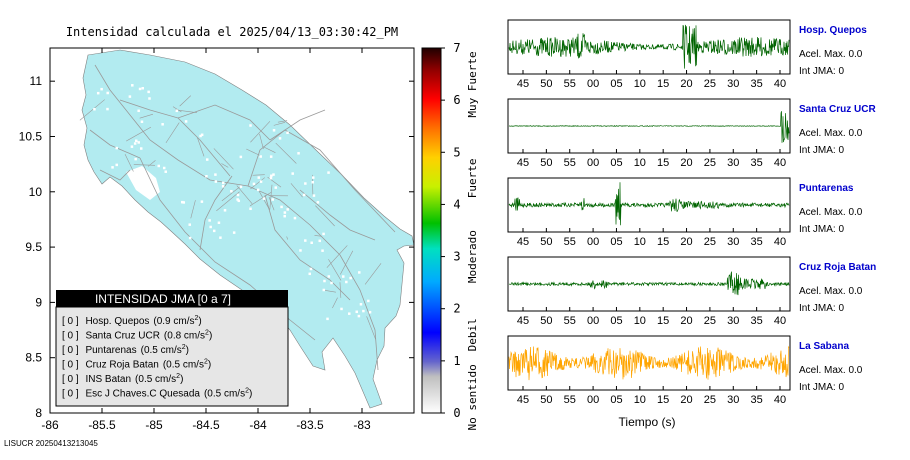 The width and height of the screenshot is (910, 460). Describe the element at coordinates (184, 336) in the screenshot. I see `legend-item-accel: (0.8 cm/s` at that location.